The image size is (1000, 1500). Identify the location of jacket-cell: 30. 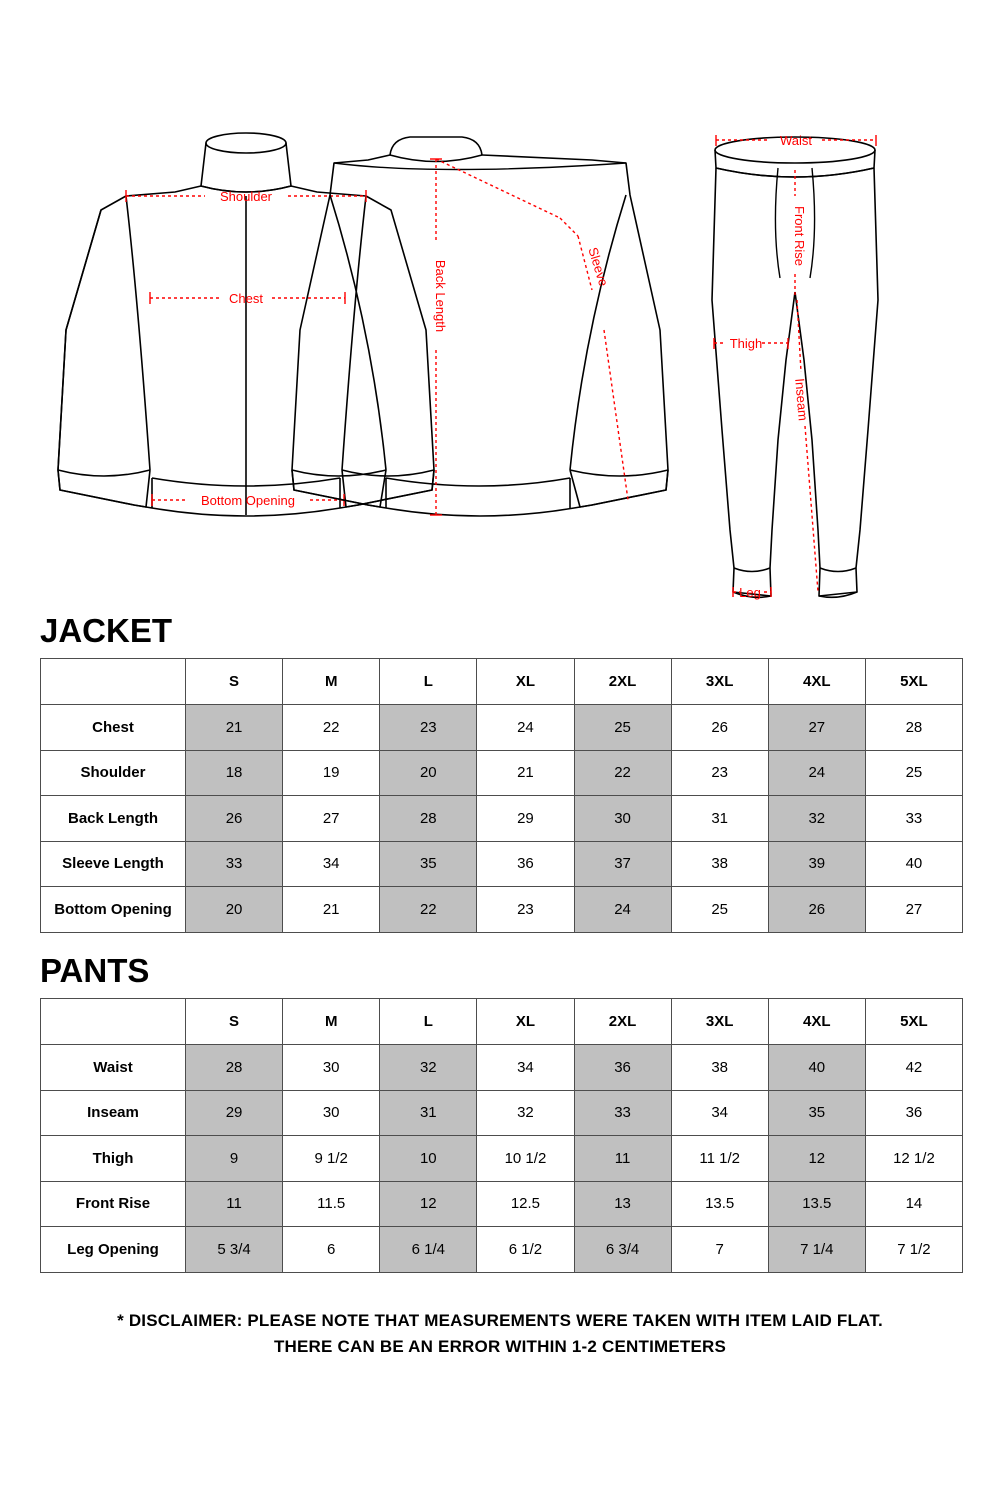
(622, 818).